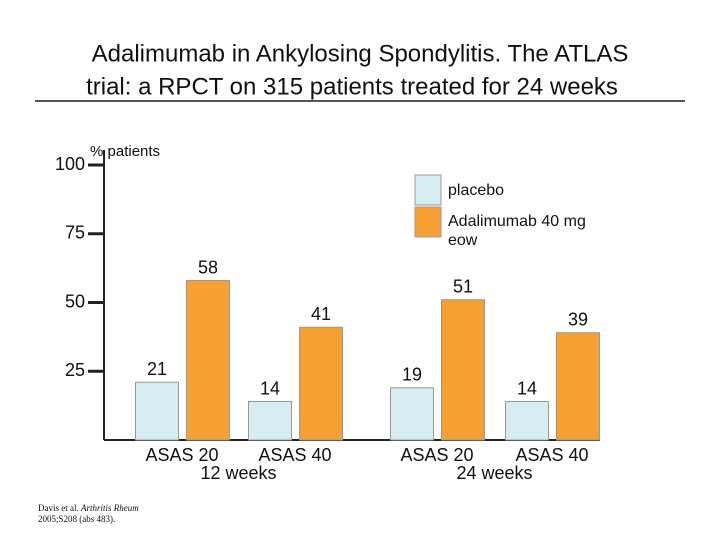  What do you see at coordinates (77, 519) in the screenshot?
I see `footnote-citation: 2005;S208 (abs 483).` at bounding box center [77, 519].